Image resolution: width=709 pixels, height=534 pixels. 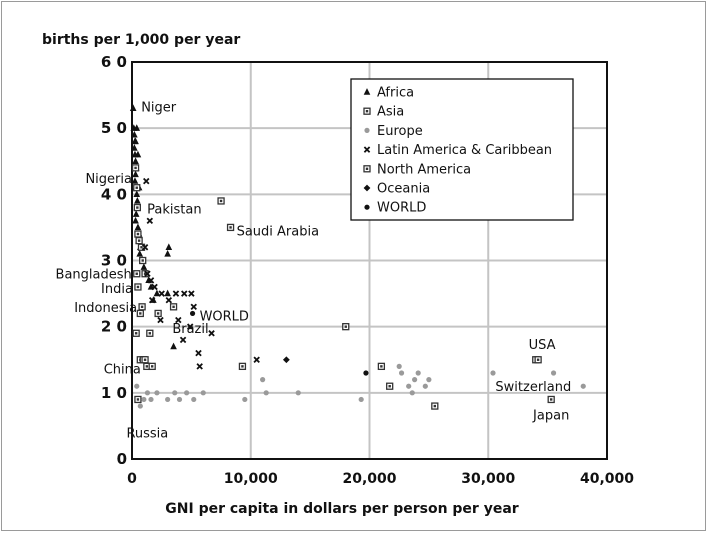 I want to click on point-europe-22-shape, so click(x=418, y=373).